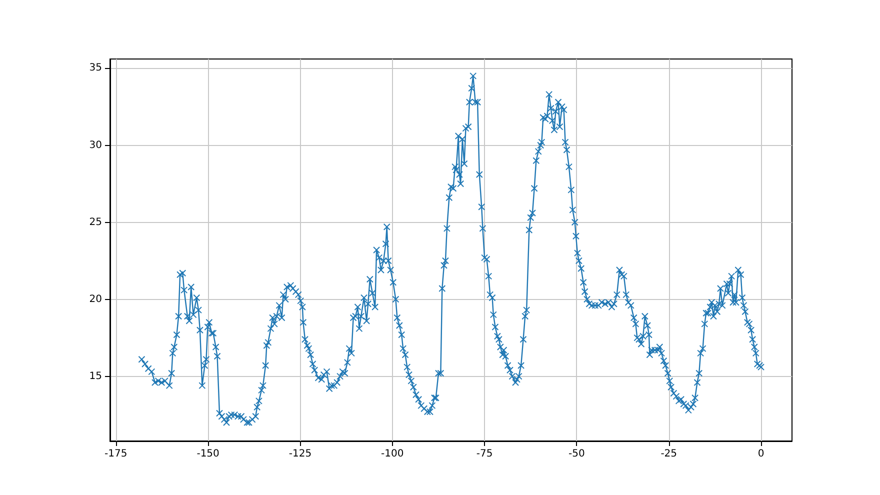 This screenshot has height=495, width=880. What do you see at coordinates (669, 454) in the screenshot?
I see `x-tick-label: -25` at bounding box center [669, 454].